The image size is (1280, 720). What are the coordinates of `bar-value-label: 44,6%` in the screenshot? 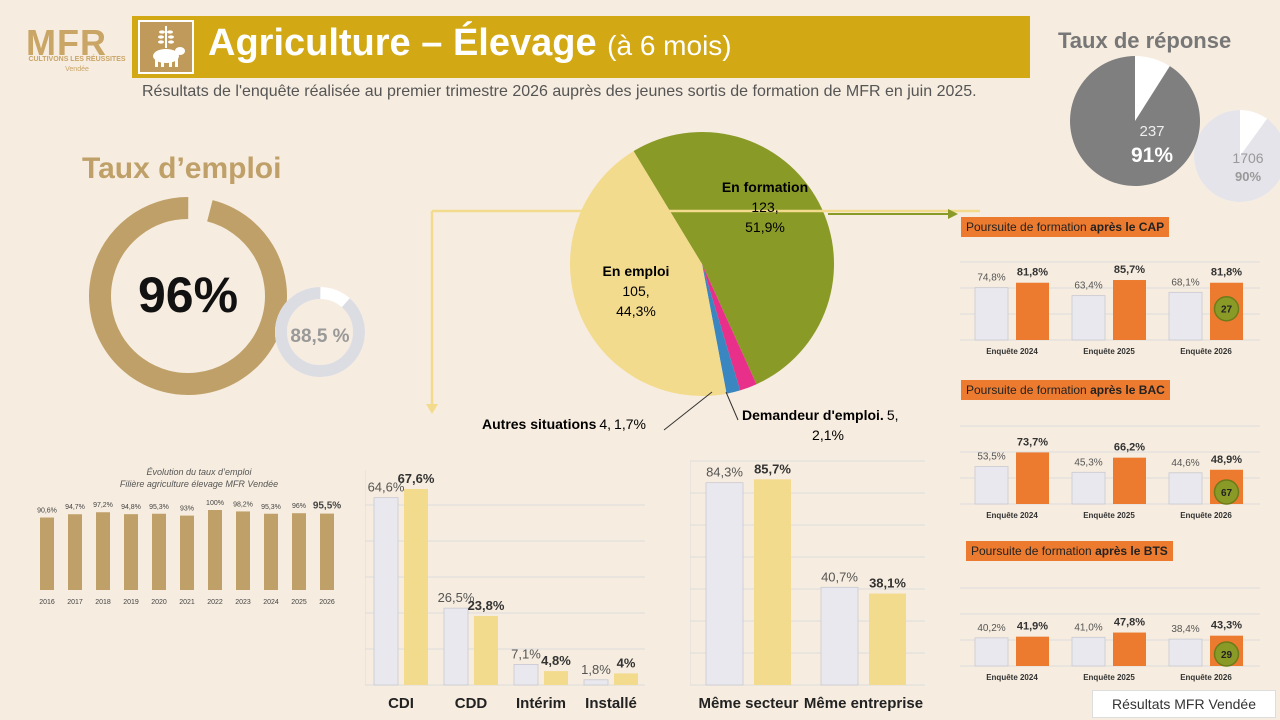 It's located at (1185, 463).